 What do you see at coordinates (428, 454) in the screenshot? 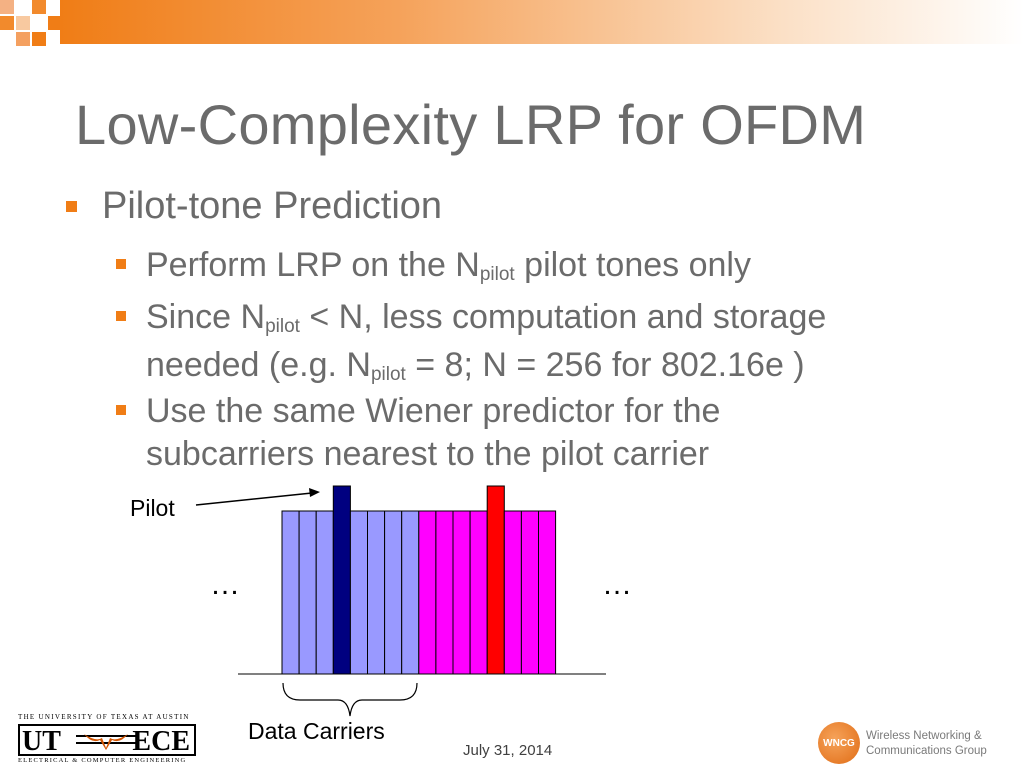
I see `text-part: subcarriers nearest to the pilot carrier` at bounding box center [428, 454].